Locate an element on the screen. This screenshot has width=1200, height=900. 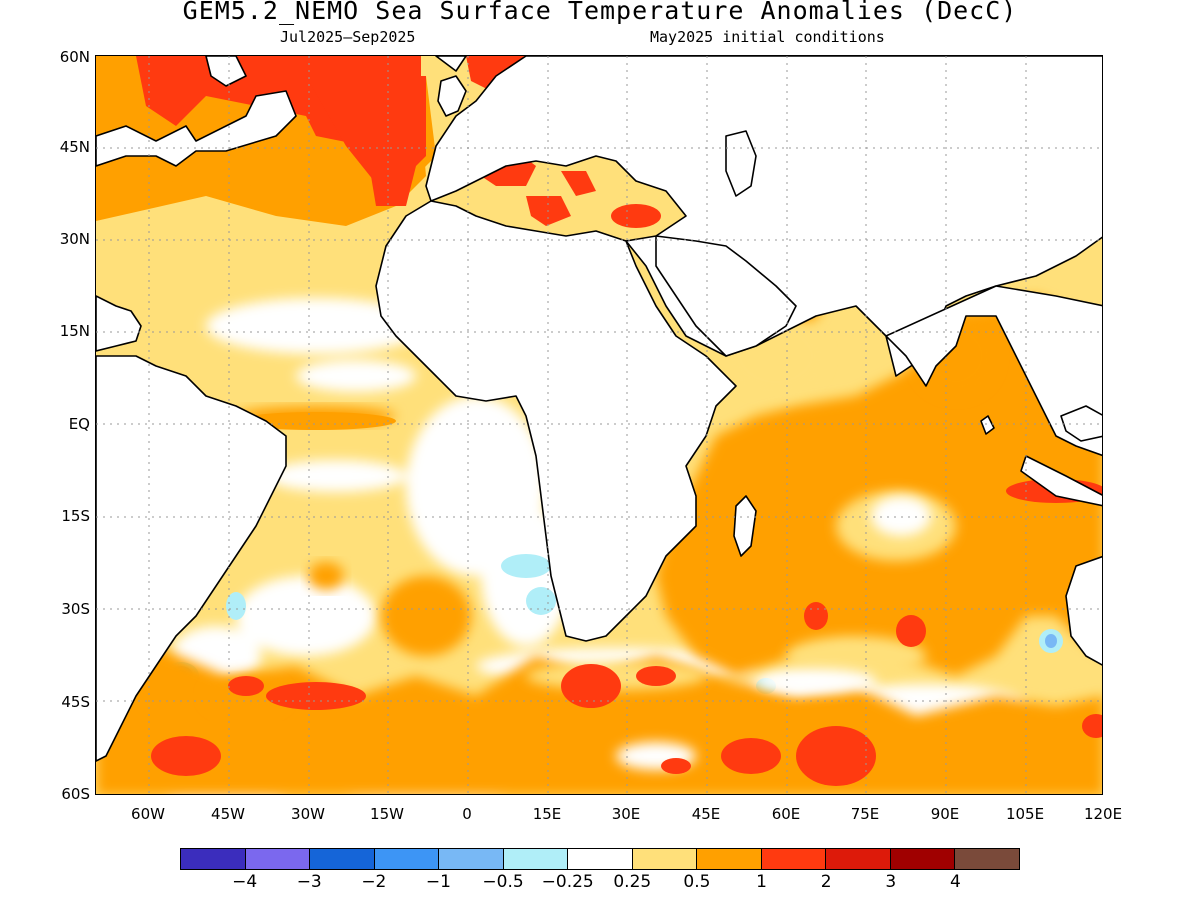
init-subtitle: May2025 initial conditions is located at coordinates (767, 37).